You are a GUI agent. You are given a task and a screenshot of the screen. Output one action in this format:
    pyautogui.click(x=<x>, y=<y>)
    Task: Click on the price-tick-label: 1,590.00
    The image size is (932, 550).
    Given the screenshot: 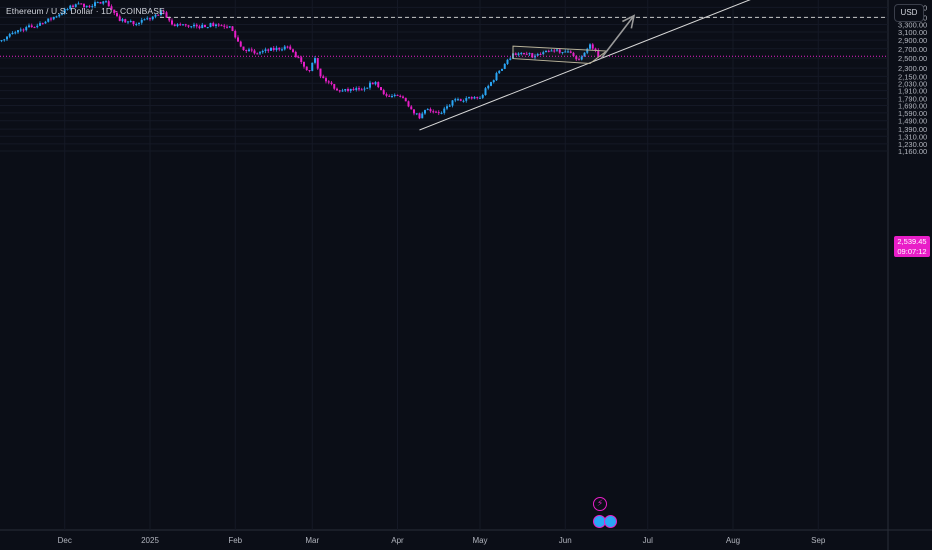 What is the action you would take?
    pyautogui.click(x=912, y=113)
    